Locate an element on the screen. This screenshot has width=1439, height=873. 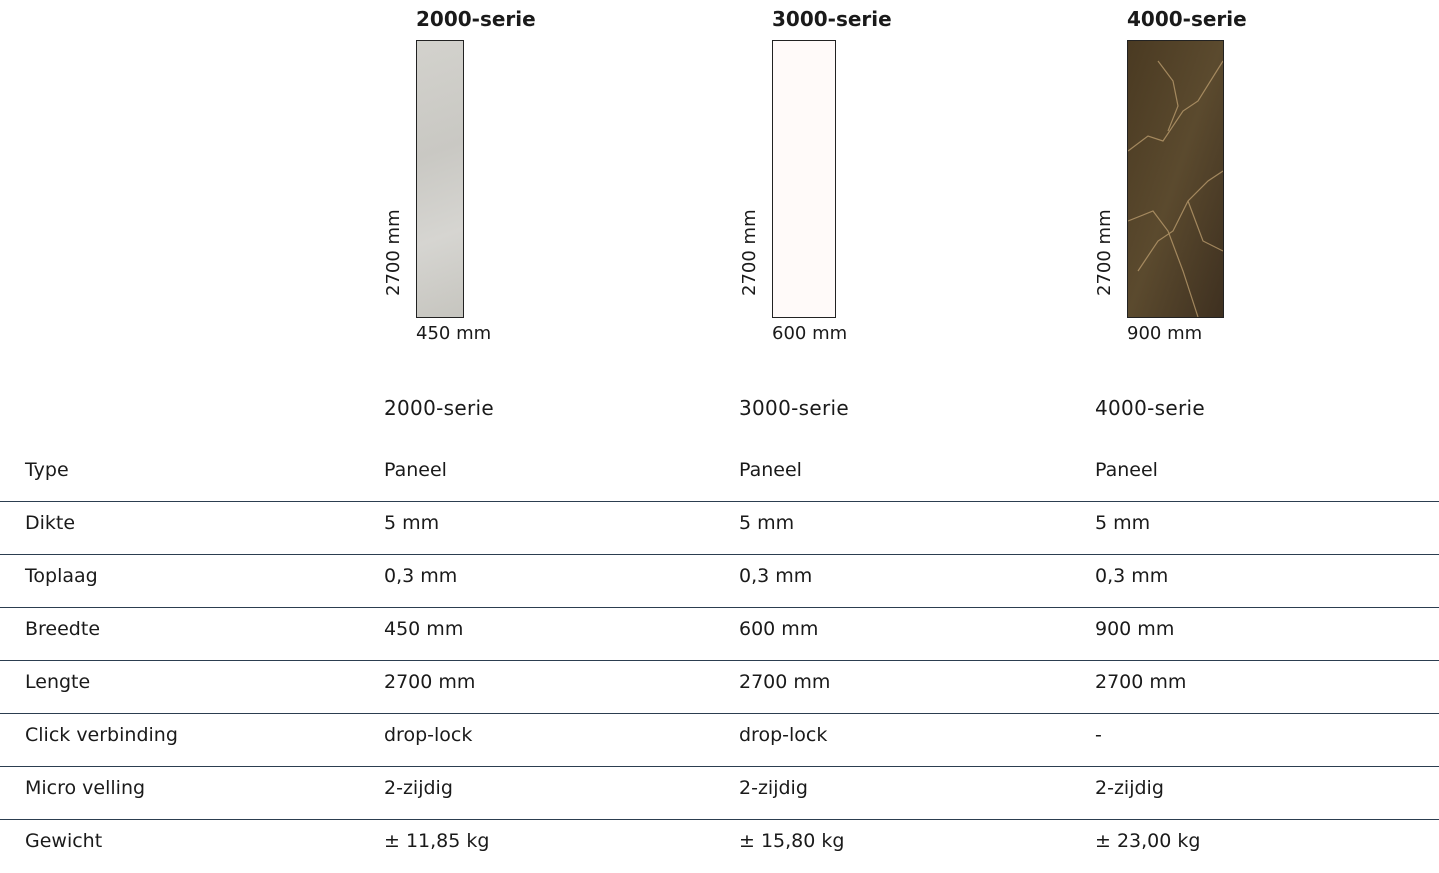
table-row: Click verbinding drop-lock drop-lock - is located at coordinates (719, 740).